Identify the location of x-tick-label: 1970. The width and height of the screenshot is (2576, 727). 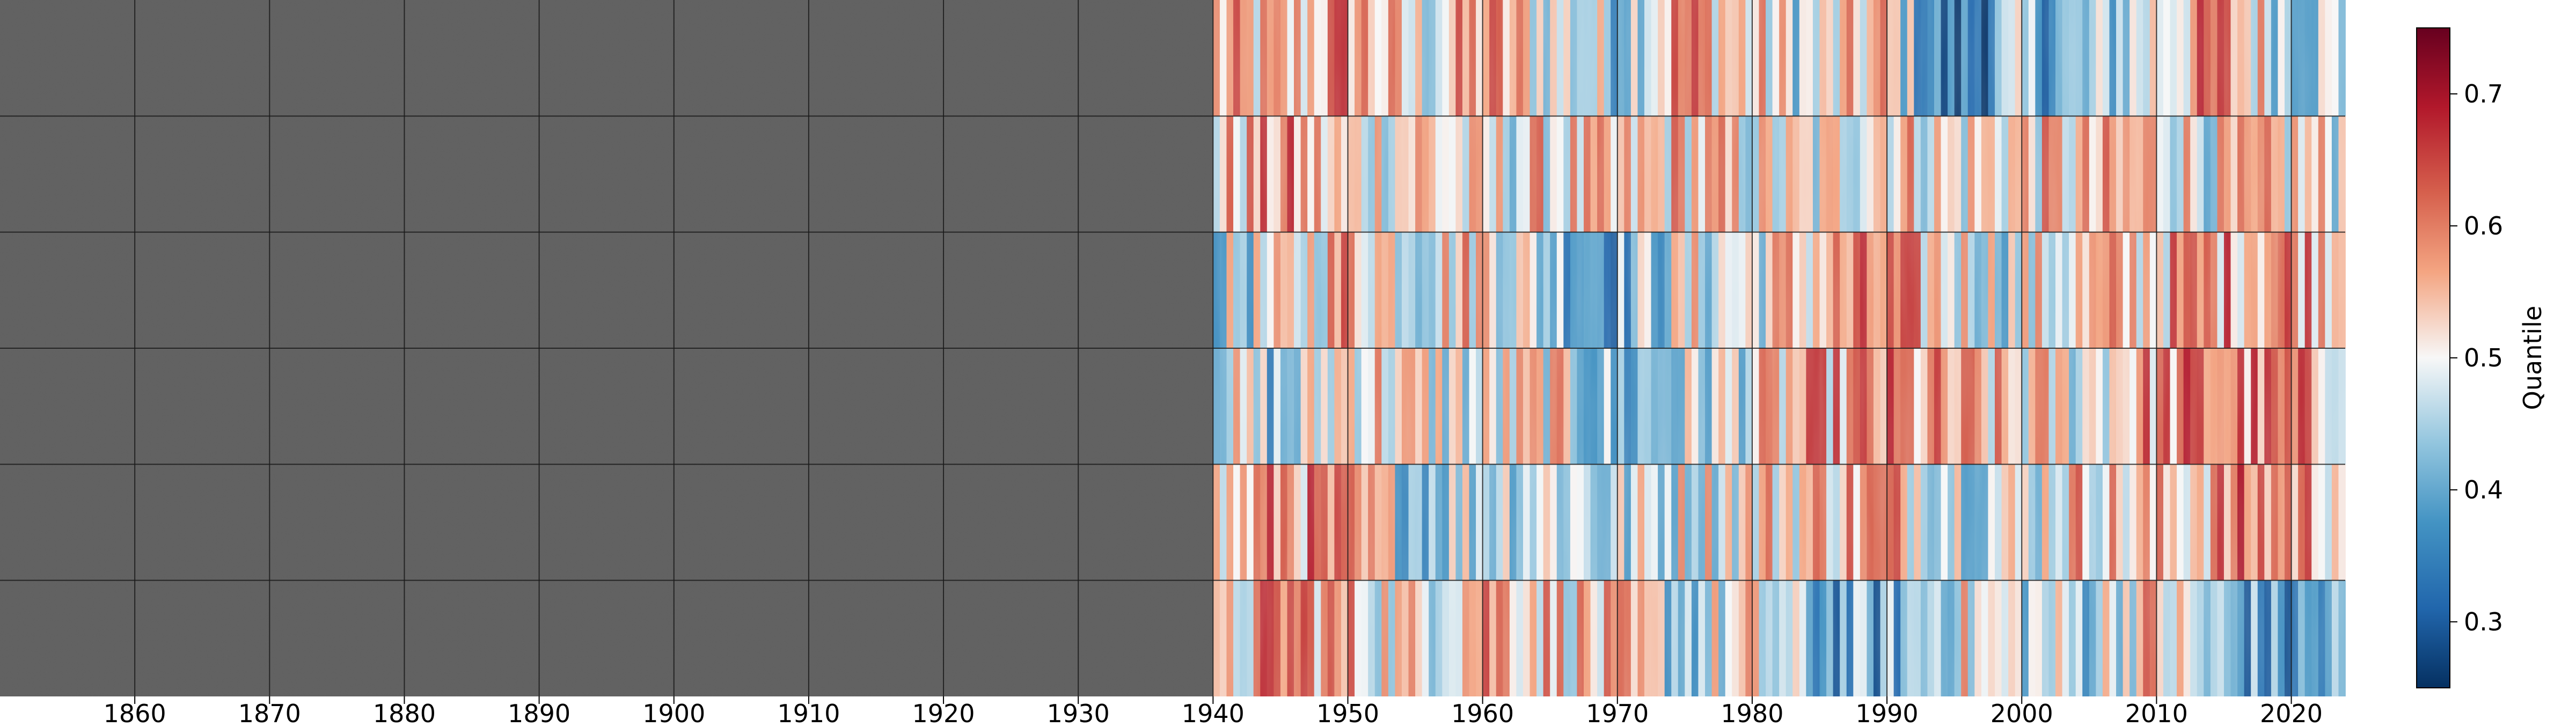
(1617, 711).